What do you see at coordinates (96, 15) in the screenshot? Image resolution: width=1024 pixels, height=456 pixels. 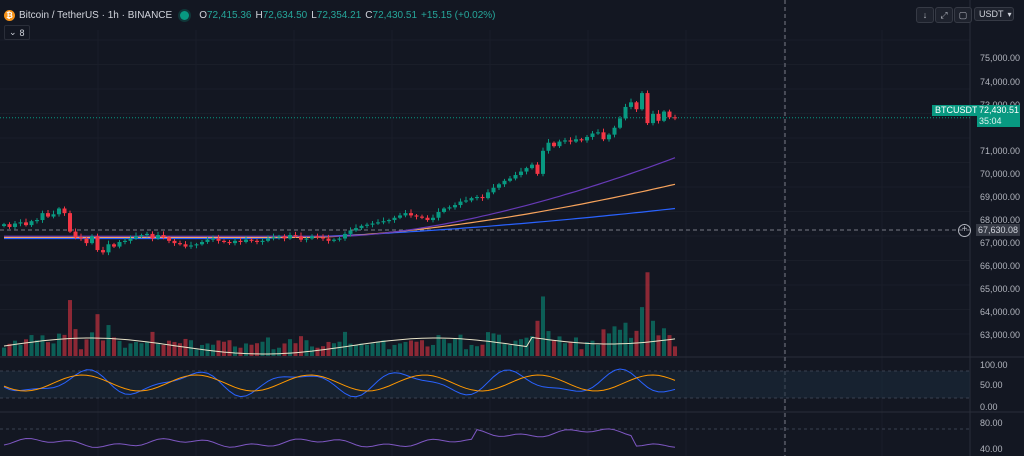 I see `symbol-title: Bitcoin / TetherUS · 1h · BINANCE` at bounding box center [96, 15].